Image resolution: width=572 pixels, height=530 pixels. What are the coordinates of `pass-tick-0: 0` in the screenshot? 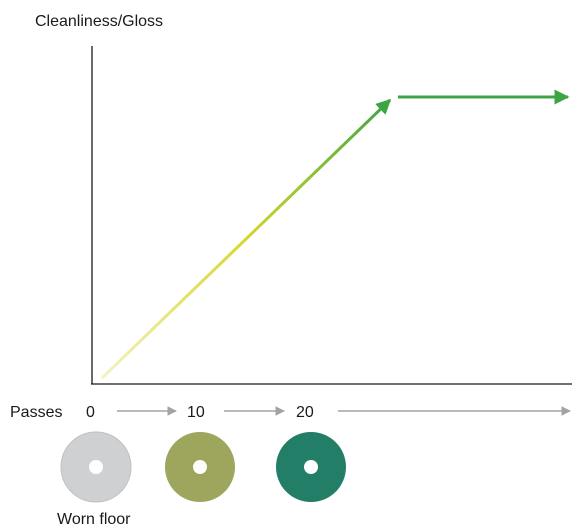 It's located at (90, 412).